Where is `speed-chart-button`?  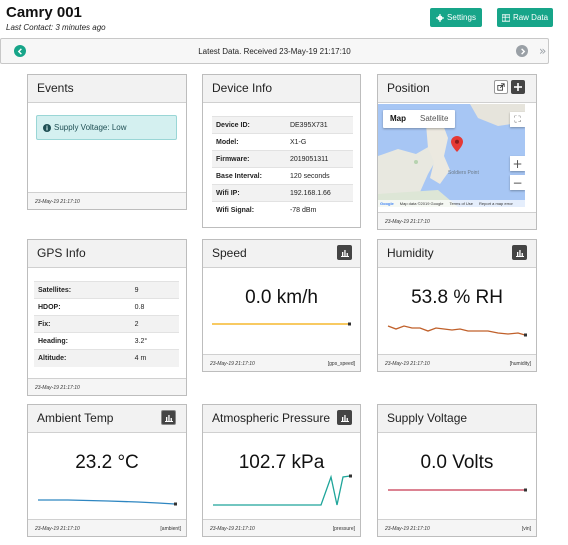 speed-chart-button is located at coordinates (344, 252).